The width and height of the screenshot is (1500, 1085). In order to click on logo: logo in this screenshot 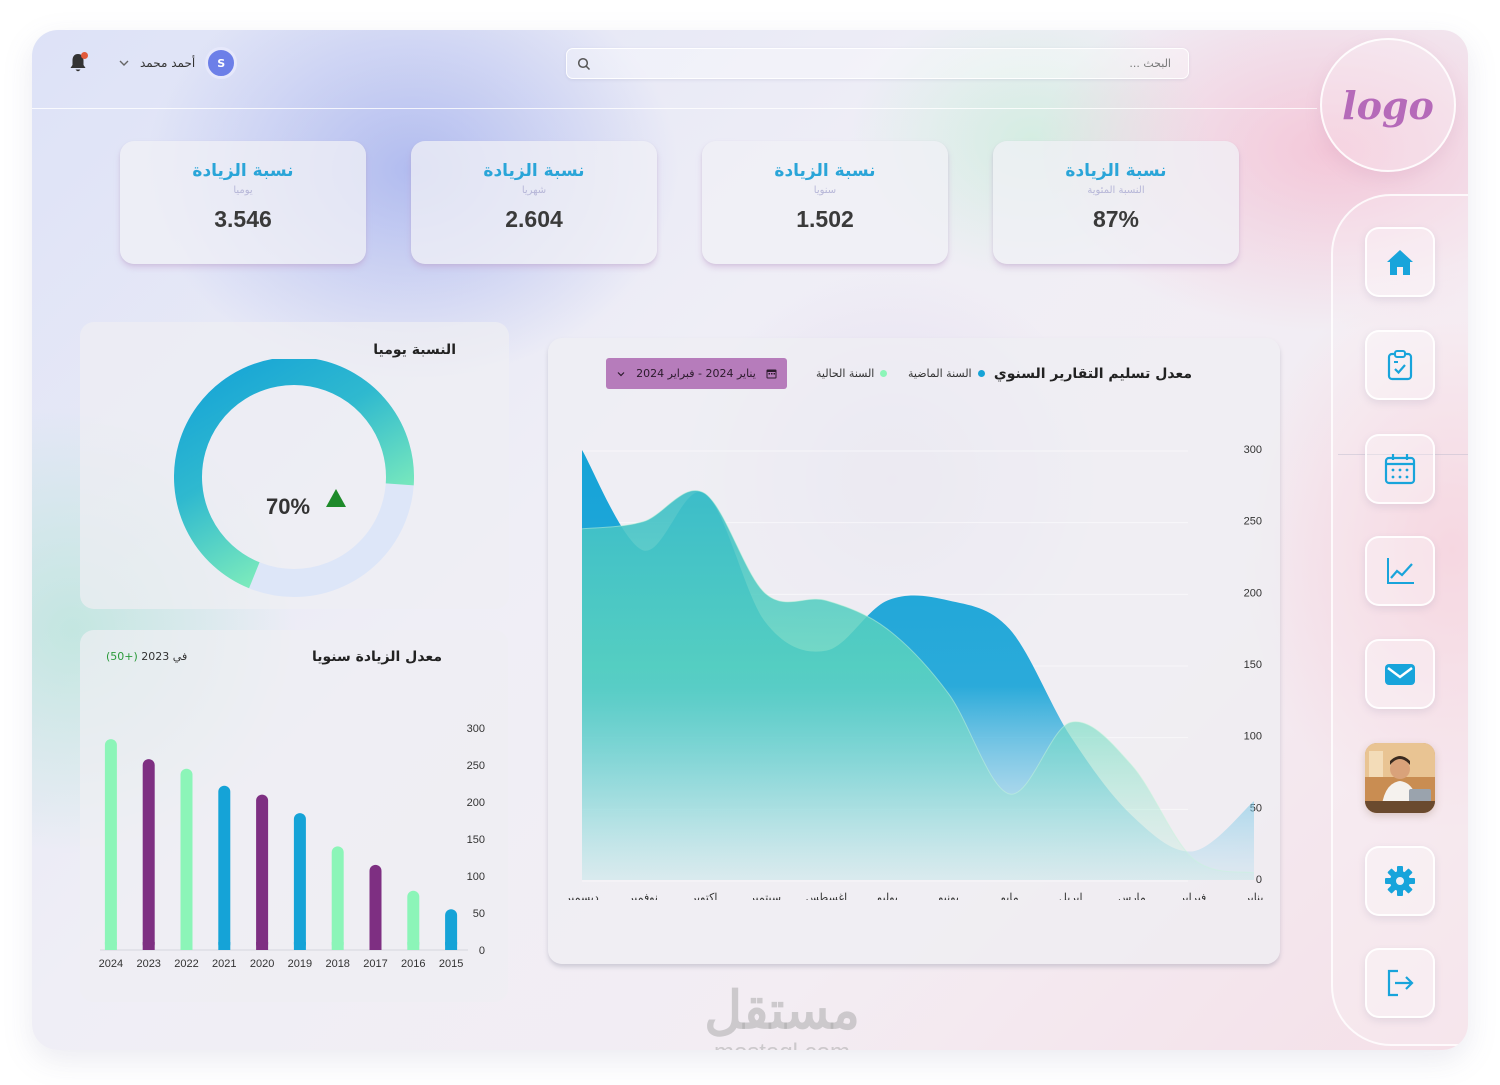, I will do `click(1388, 105)`.